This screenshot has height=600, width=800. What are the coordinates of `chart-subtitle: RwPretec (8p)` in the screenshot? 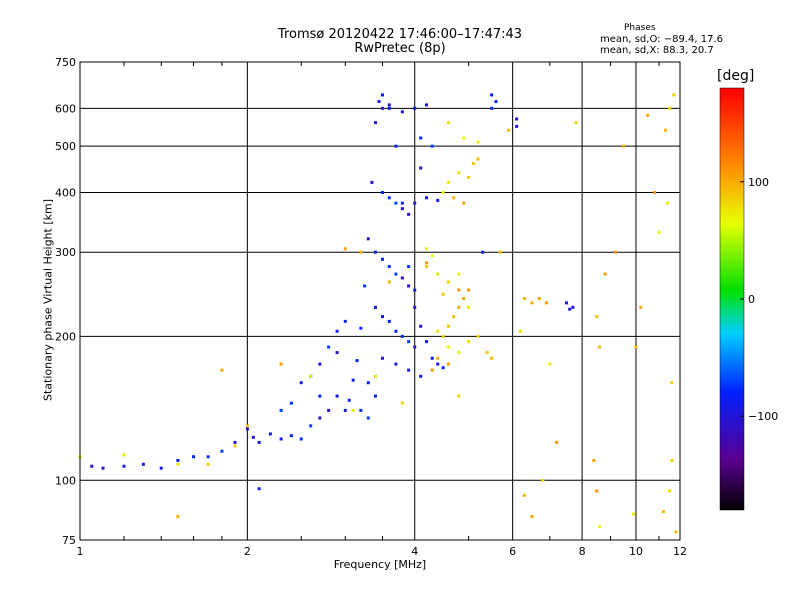 It's located at (400, 48).